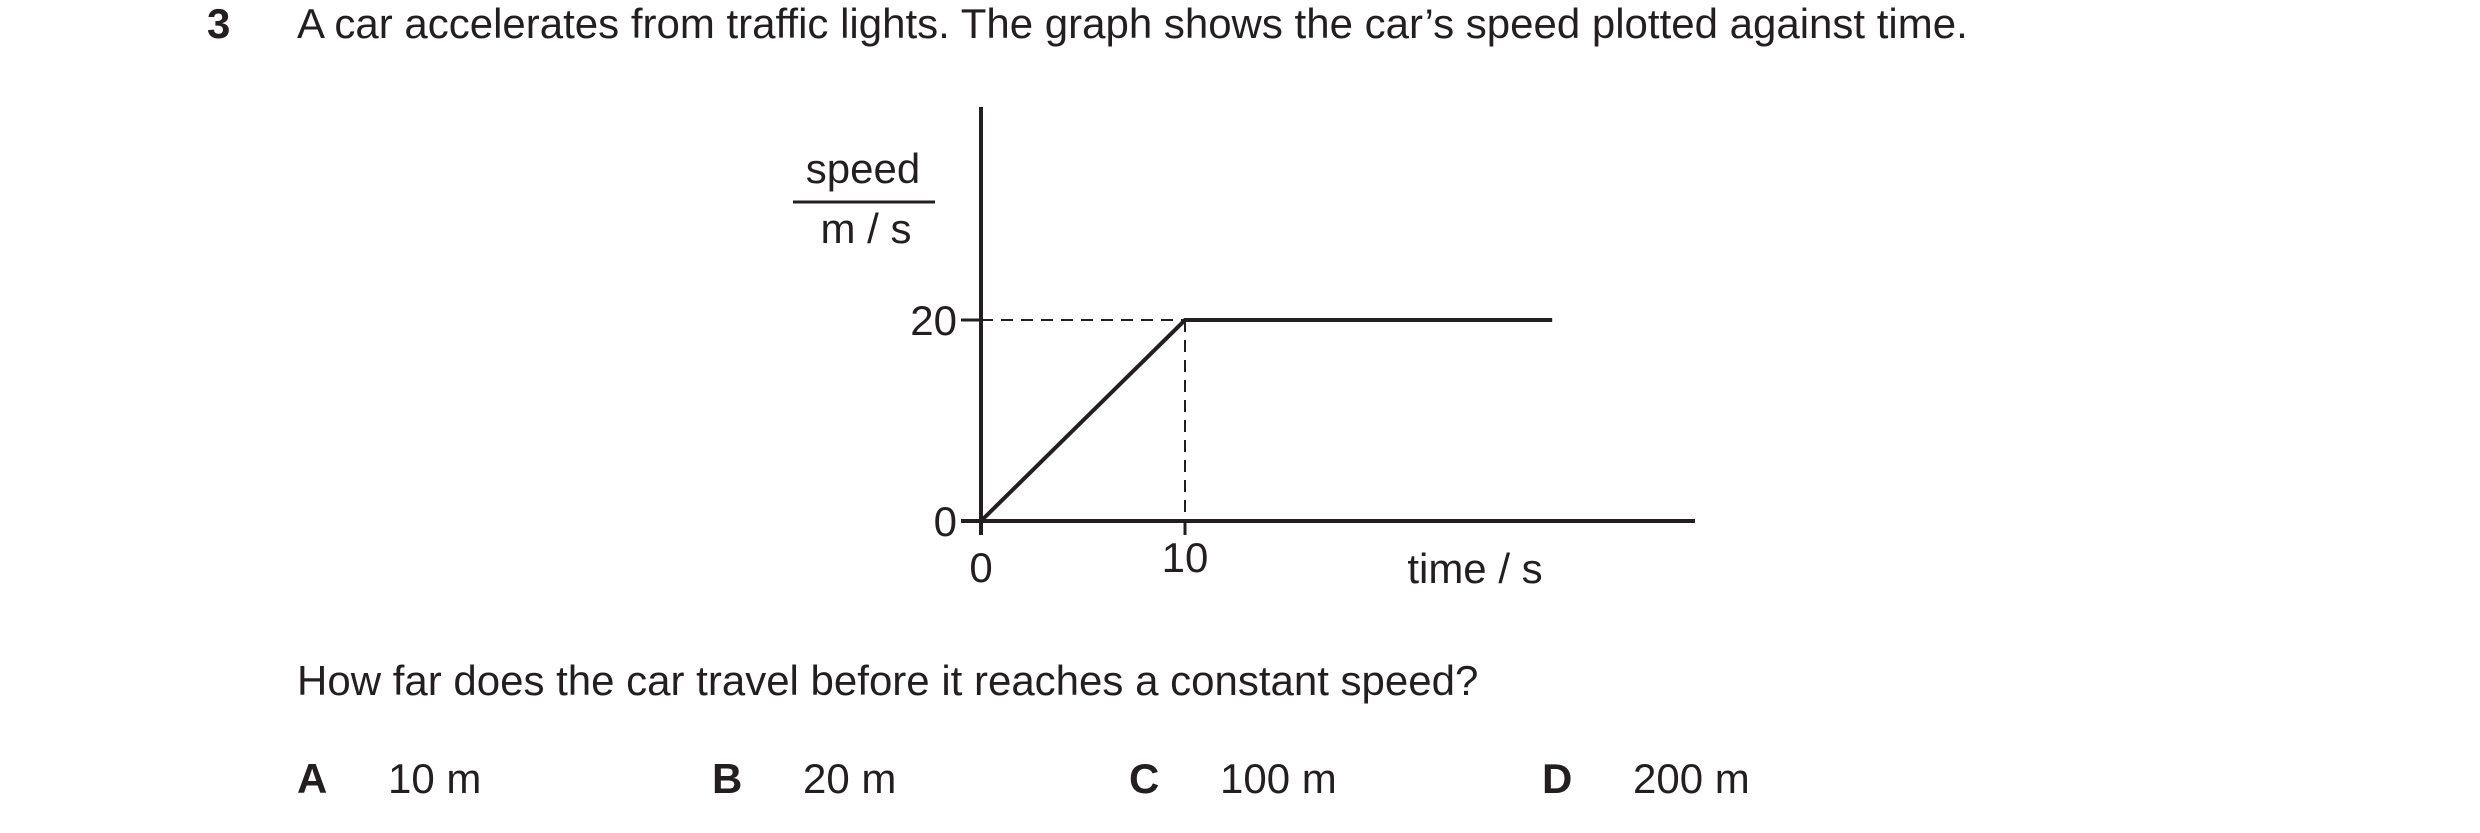  What do you see at coordinates (1474, 568) in the screenshot?
I see `x-axis-label: time / s` at bounding box center [1474, 568].